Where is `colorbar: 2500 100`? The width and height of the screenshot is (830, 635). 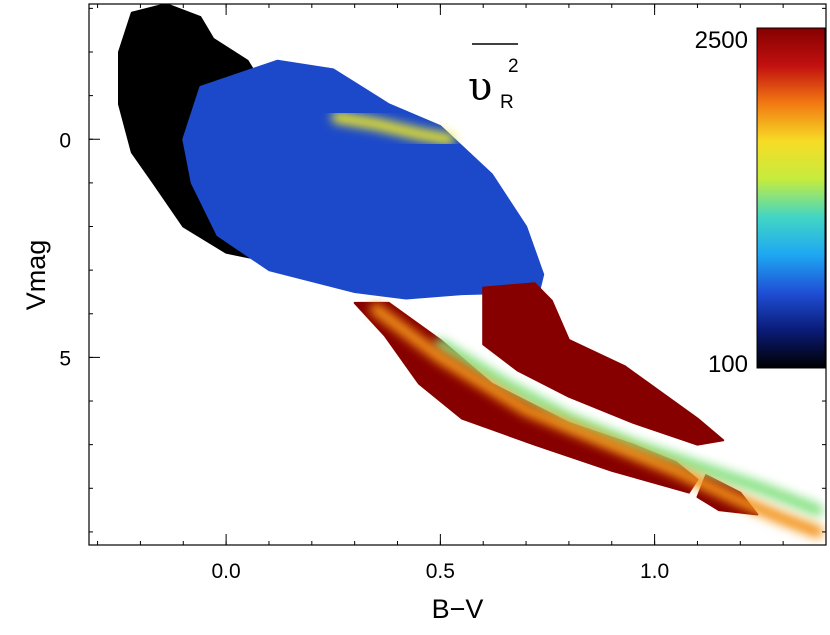
colorbar: 2500 100 is located at coordinates (760, 202).